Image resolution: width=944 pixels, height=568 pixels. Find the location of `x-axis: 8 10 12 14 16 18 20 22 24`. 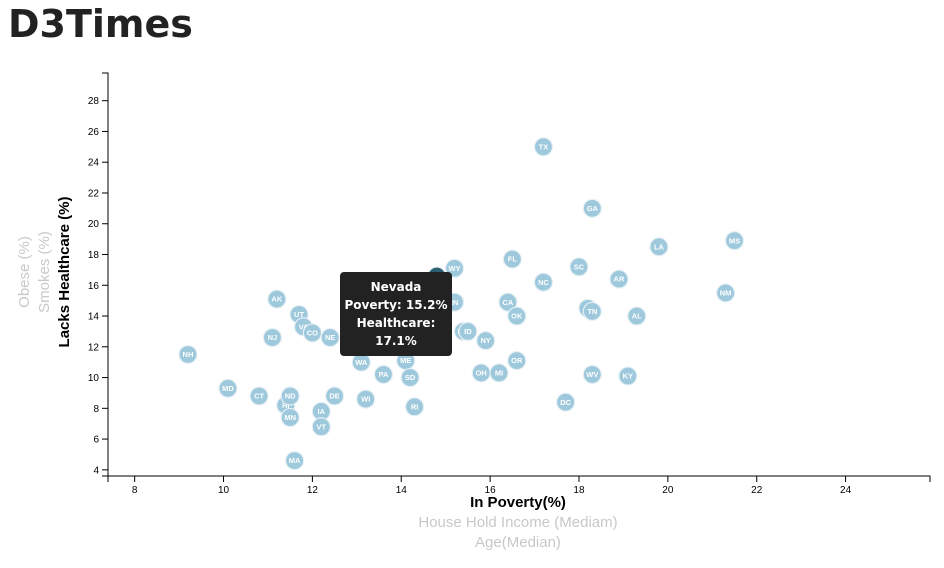

x-axis: 8 10 12 14 16 18 20 22 24 is located at coordinates (519, 485).